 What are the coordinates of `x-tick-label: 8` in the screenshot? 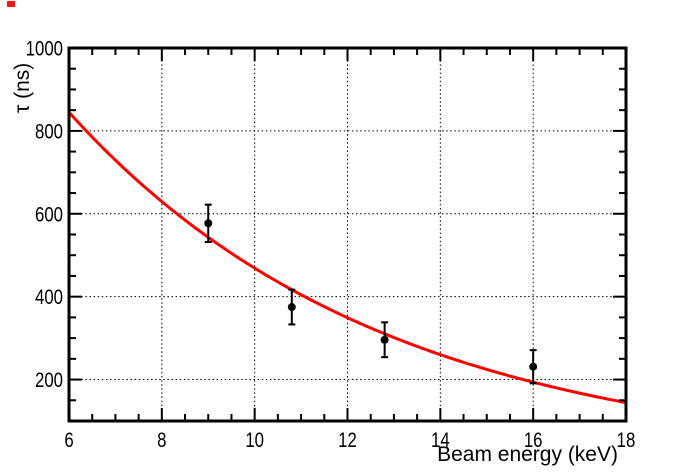 It's located at (161, 440).